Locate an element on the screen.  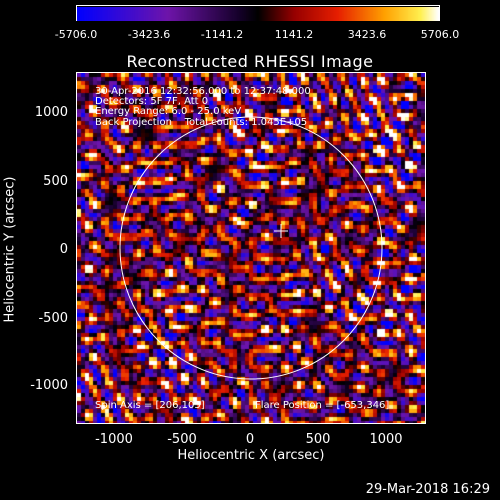
x-tick: -1000 is located at coordinates (114, 439).